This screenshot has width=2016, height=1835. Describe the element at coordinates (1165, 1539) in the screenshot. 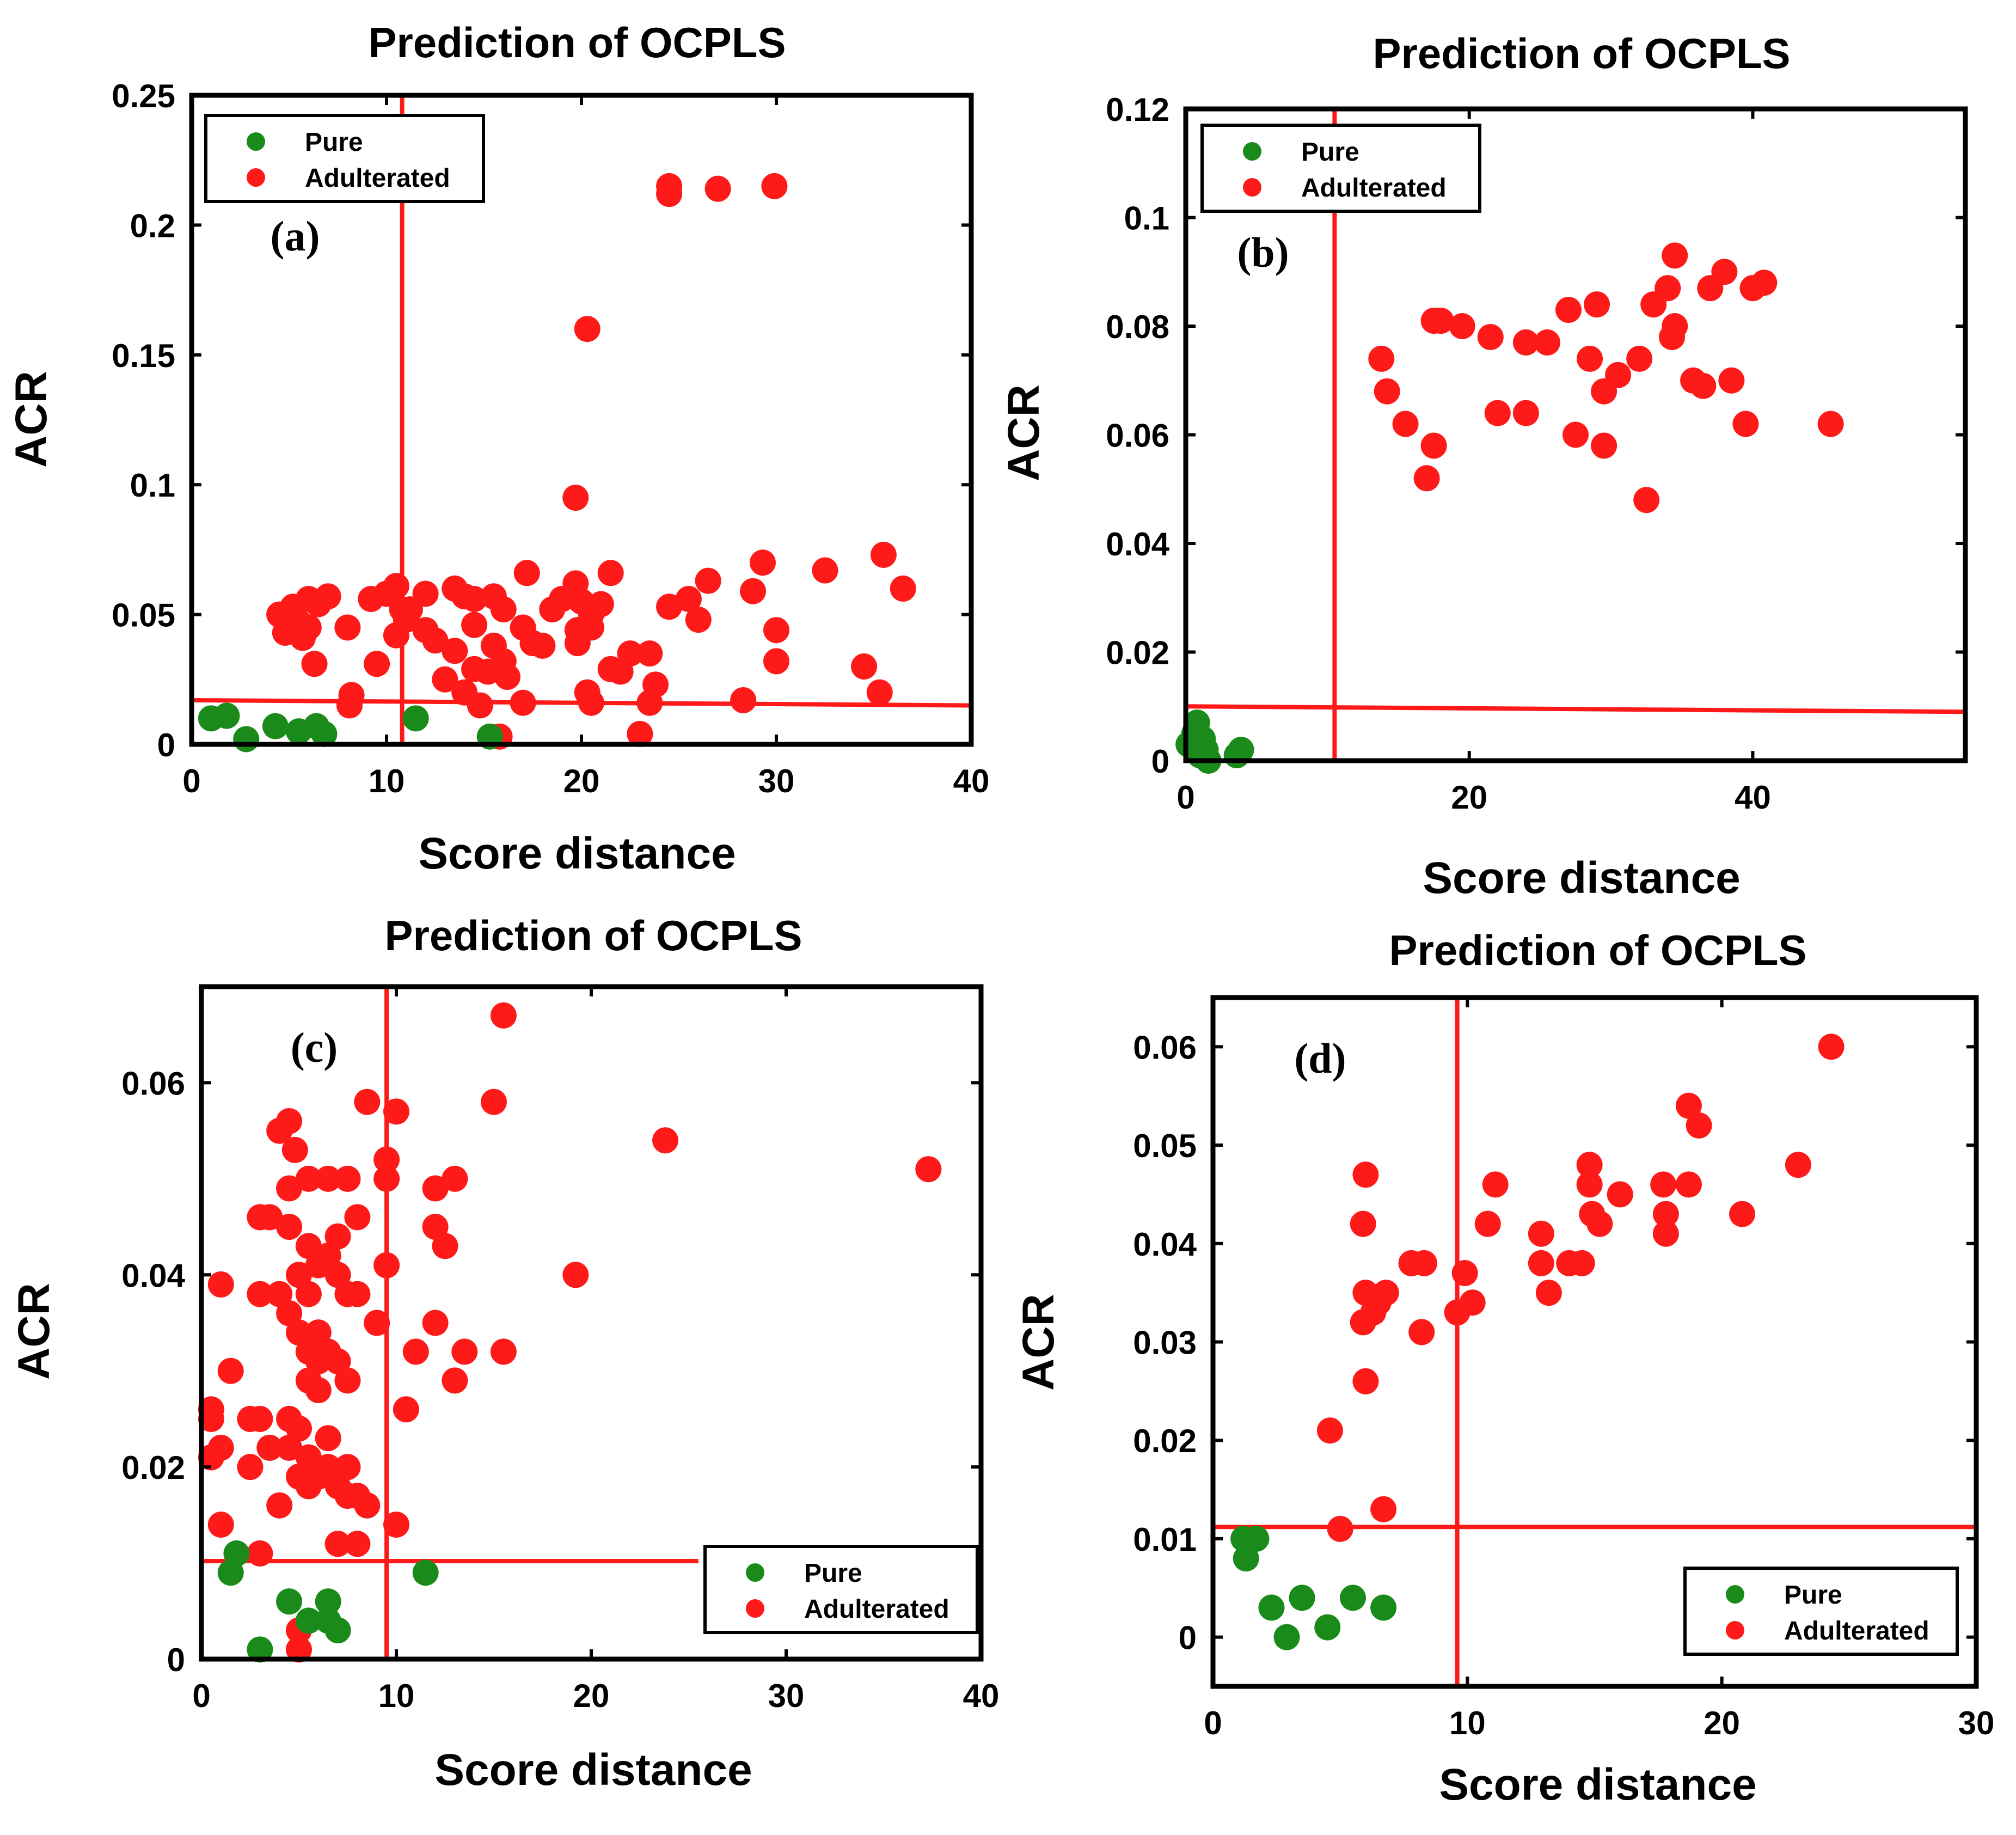

I see `y-tick-label: 0.01` at that location.